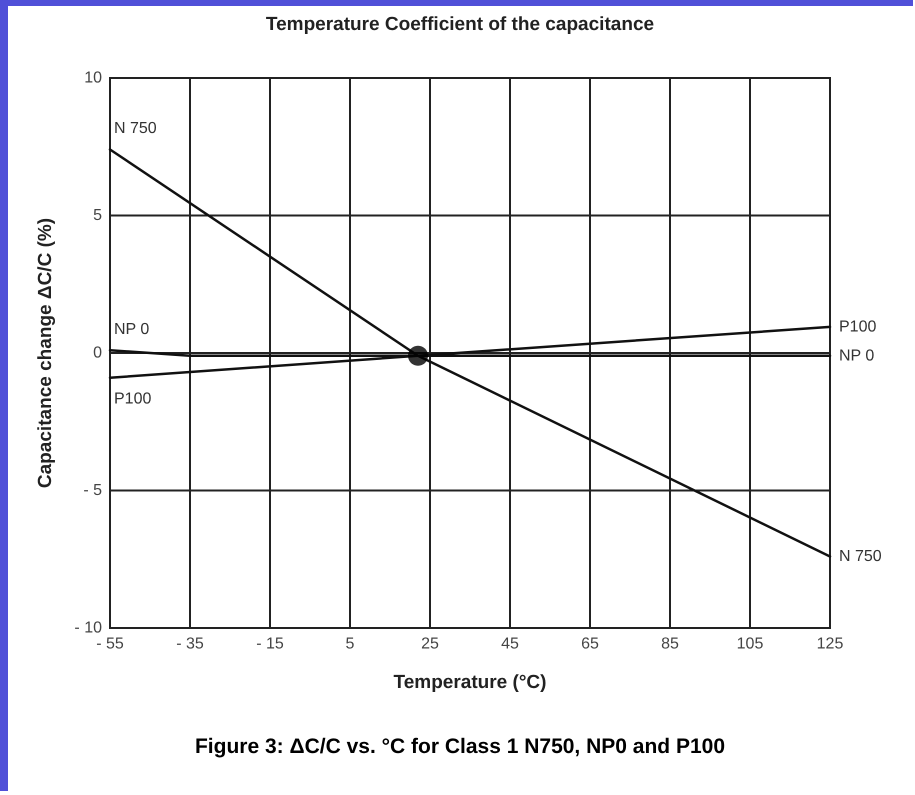 The width and height of the screenshot is (915, 795). What do you see at coordinates (190, 644) in the screenshot?
I see `x-tick-label: - 35` at bounding box center [190, 644].